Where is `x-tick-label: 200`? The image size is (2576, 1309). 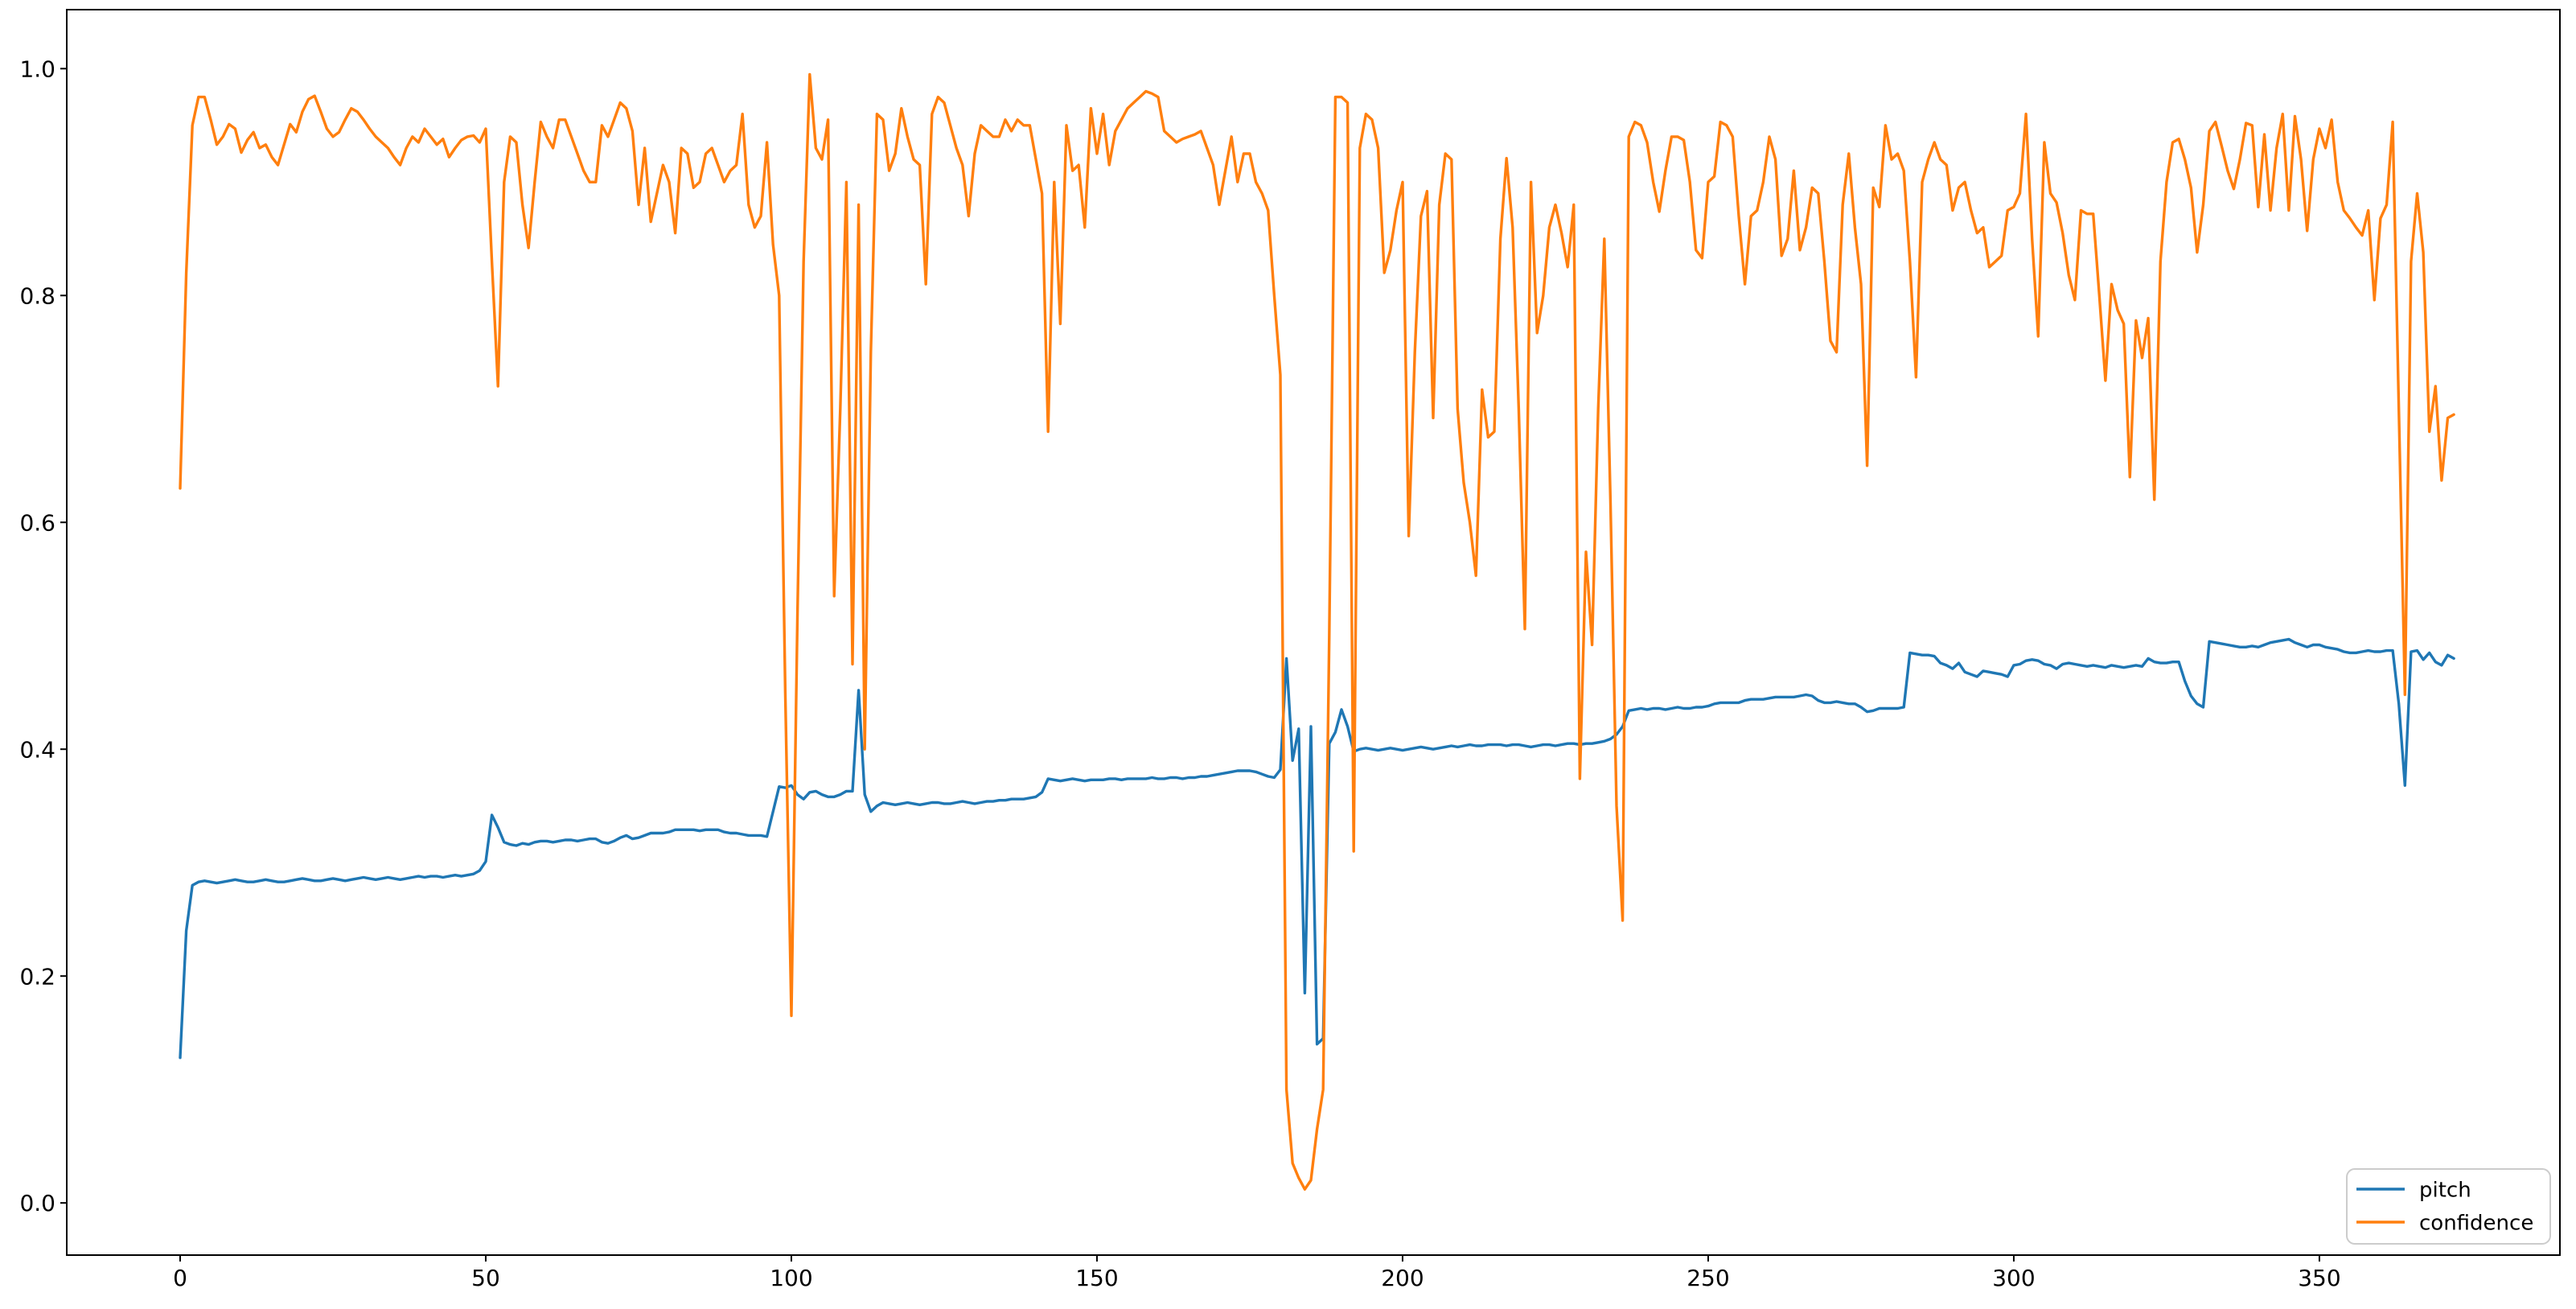 x-tick-label: 200 is located at coordinates (1402, 1278).